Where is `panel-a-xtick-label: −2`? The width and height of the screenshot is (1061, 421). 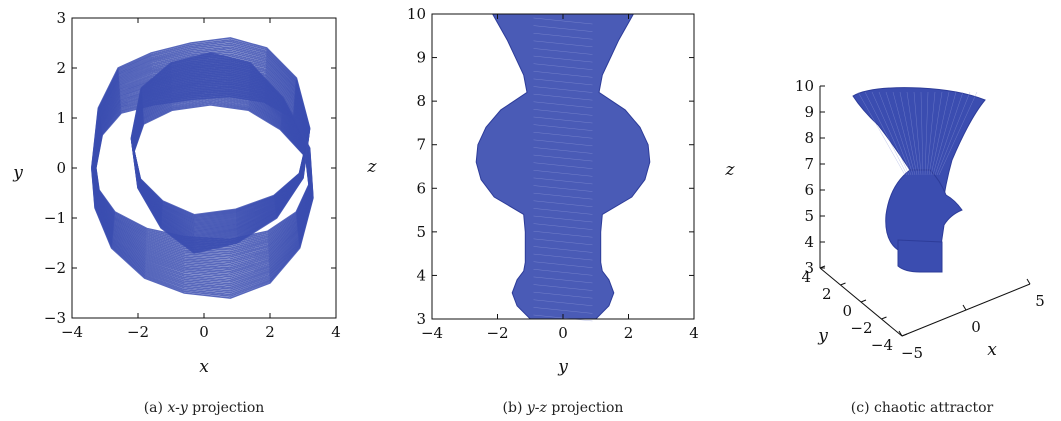 panel-a-xtick-label: −2 is located at coordinates (138, 332).